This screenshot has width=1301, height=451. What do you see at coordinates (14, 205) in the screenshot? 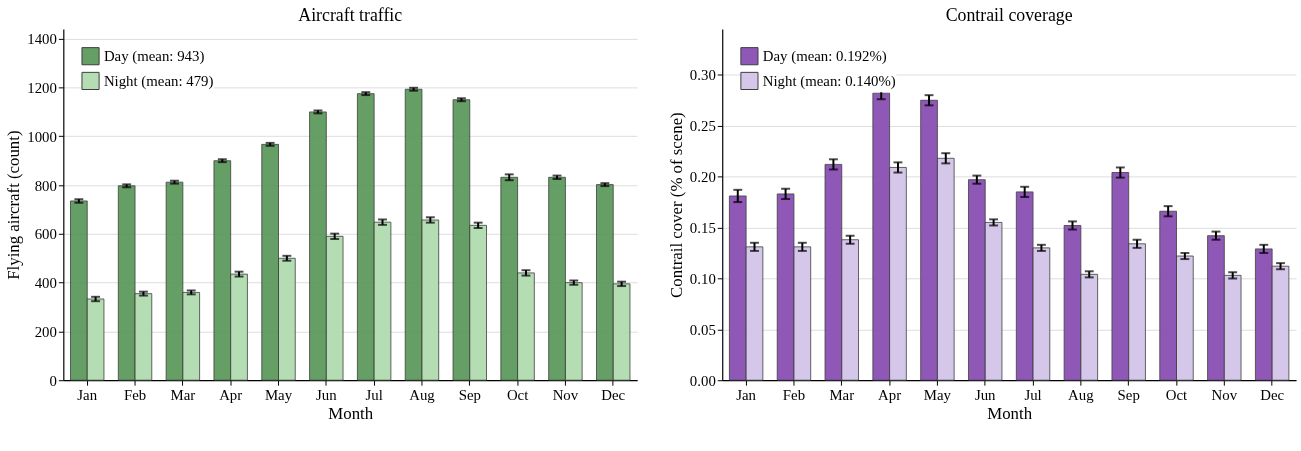
I see `y-axis-title: Flying aircraft (count)` at bounding box center [14, 205].